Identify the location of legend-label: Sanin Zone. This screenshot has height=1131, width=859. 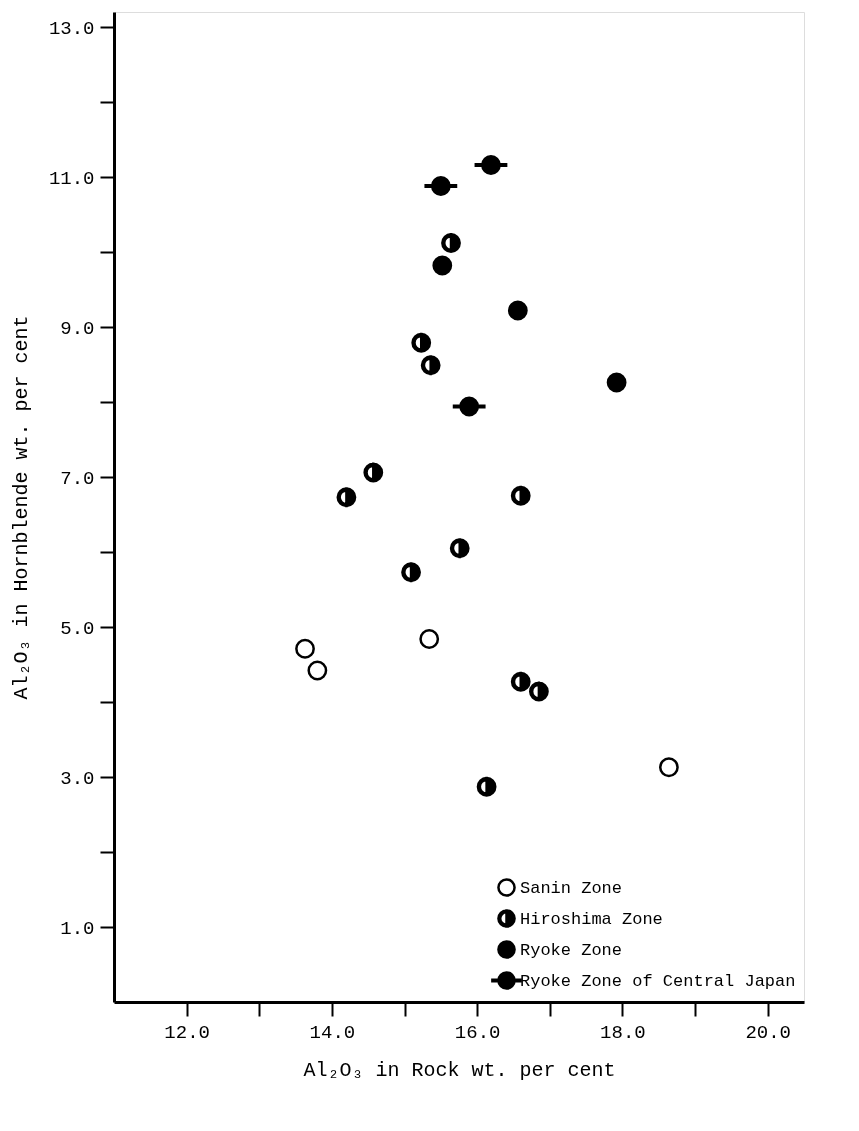
(571, 888).